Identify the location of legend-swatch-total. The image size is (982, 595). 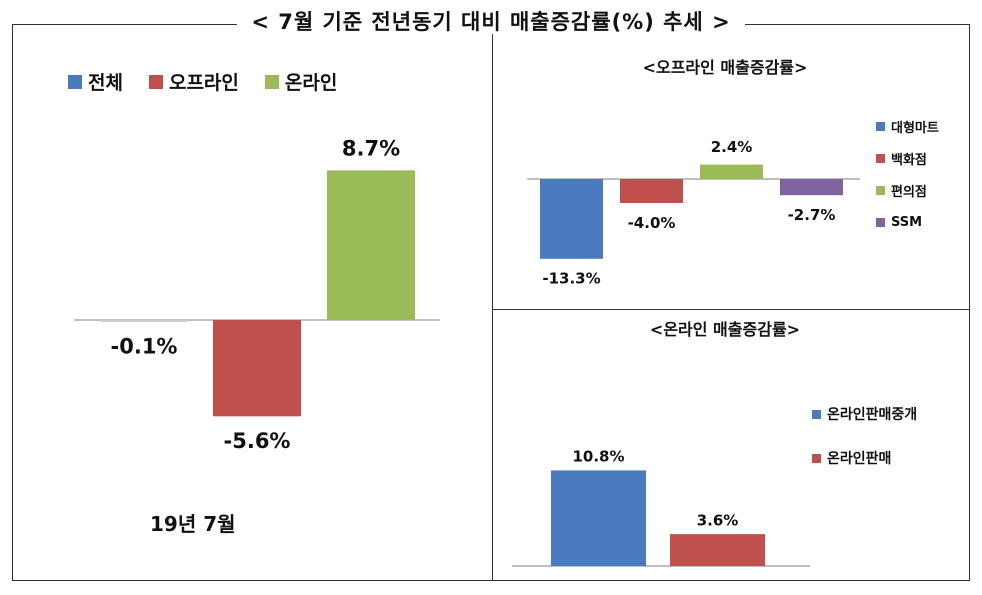
(75, 81).